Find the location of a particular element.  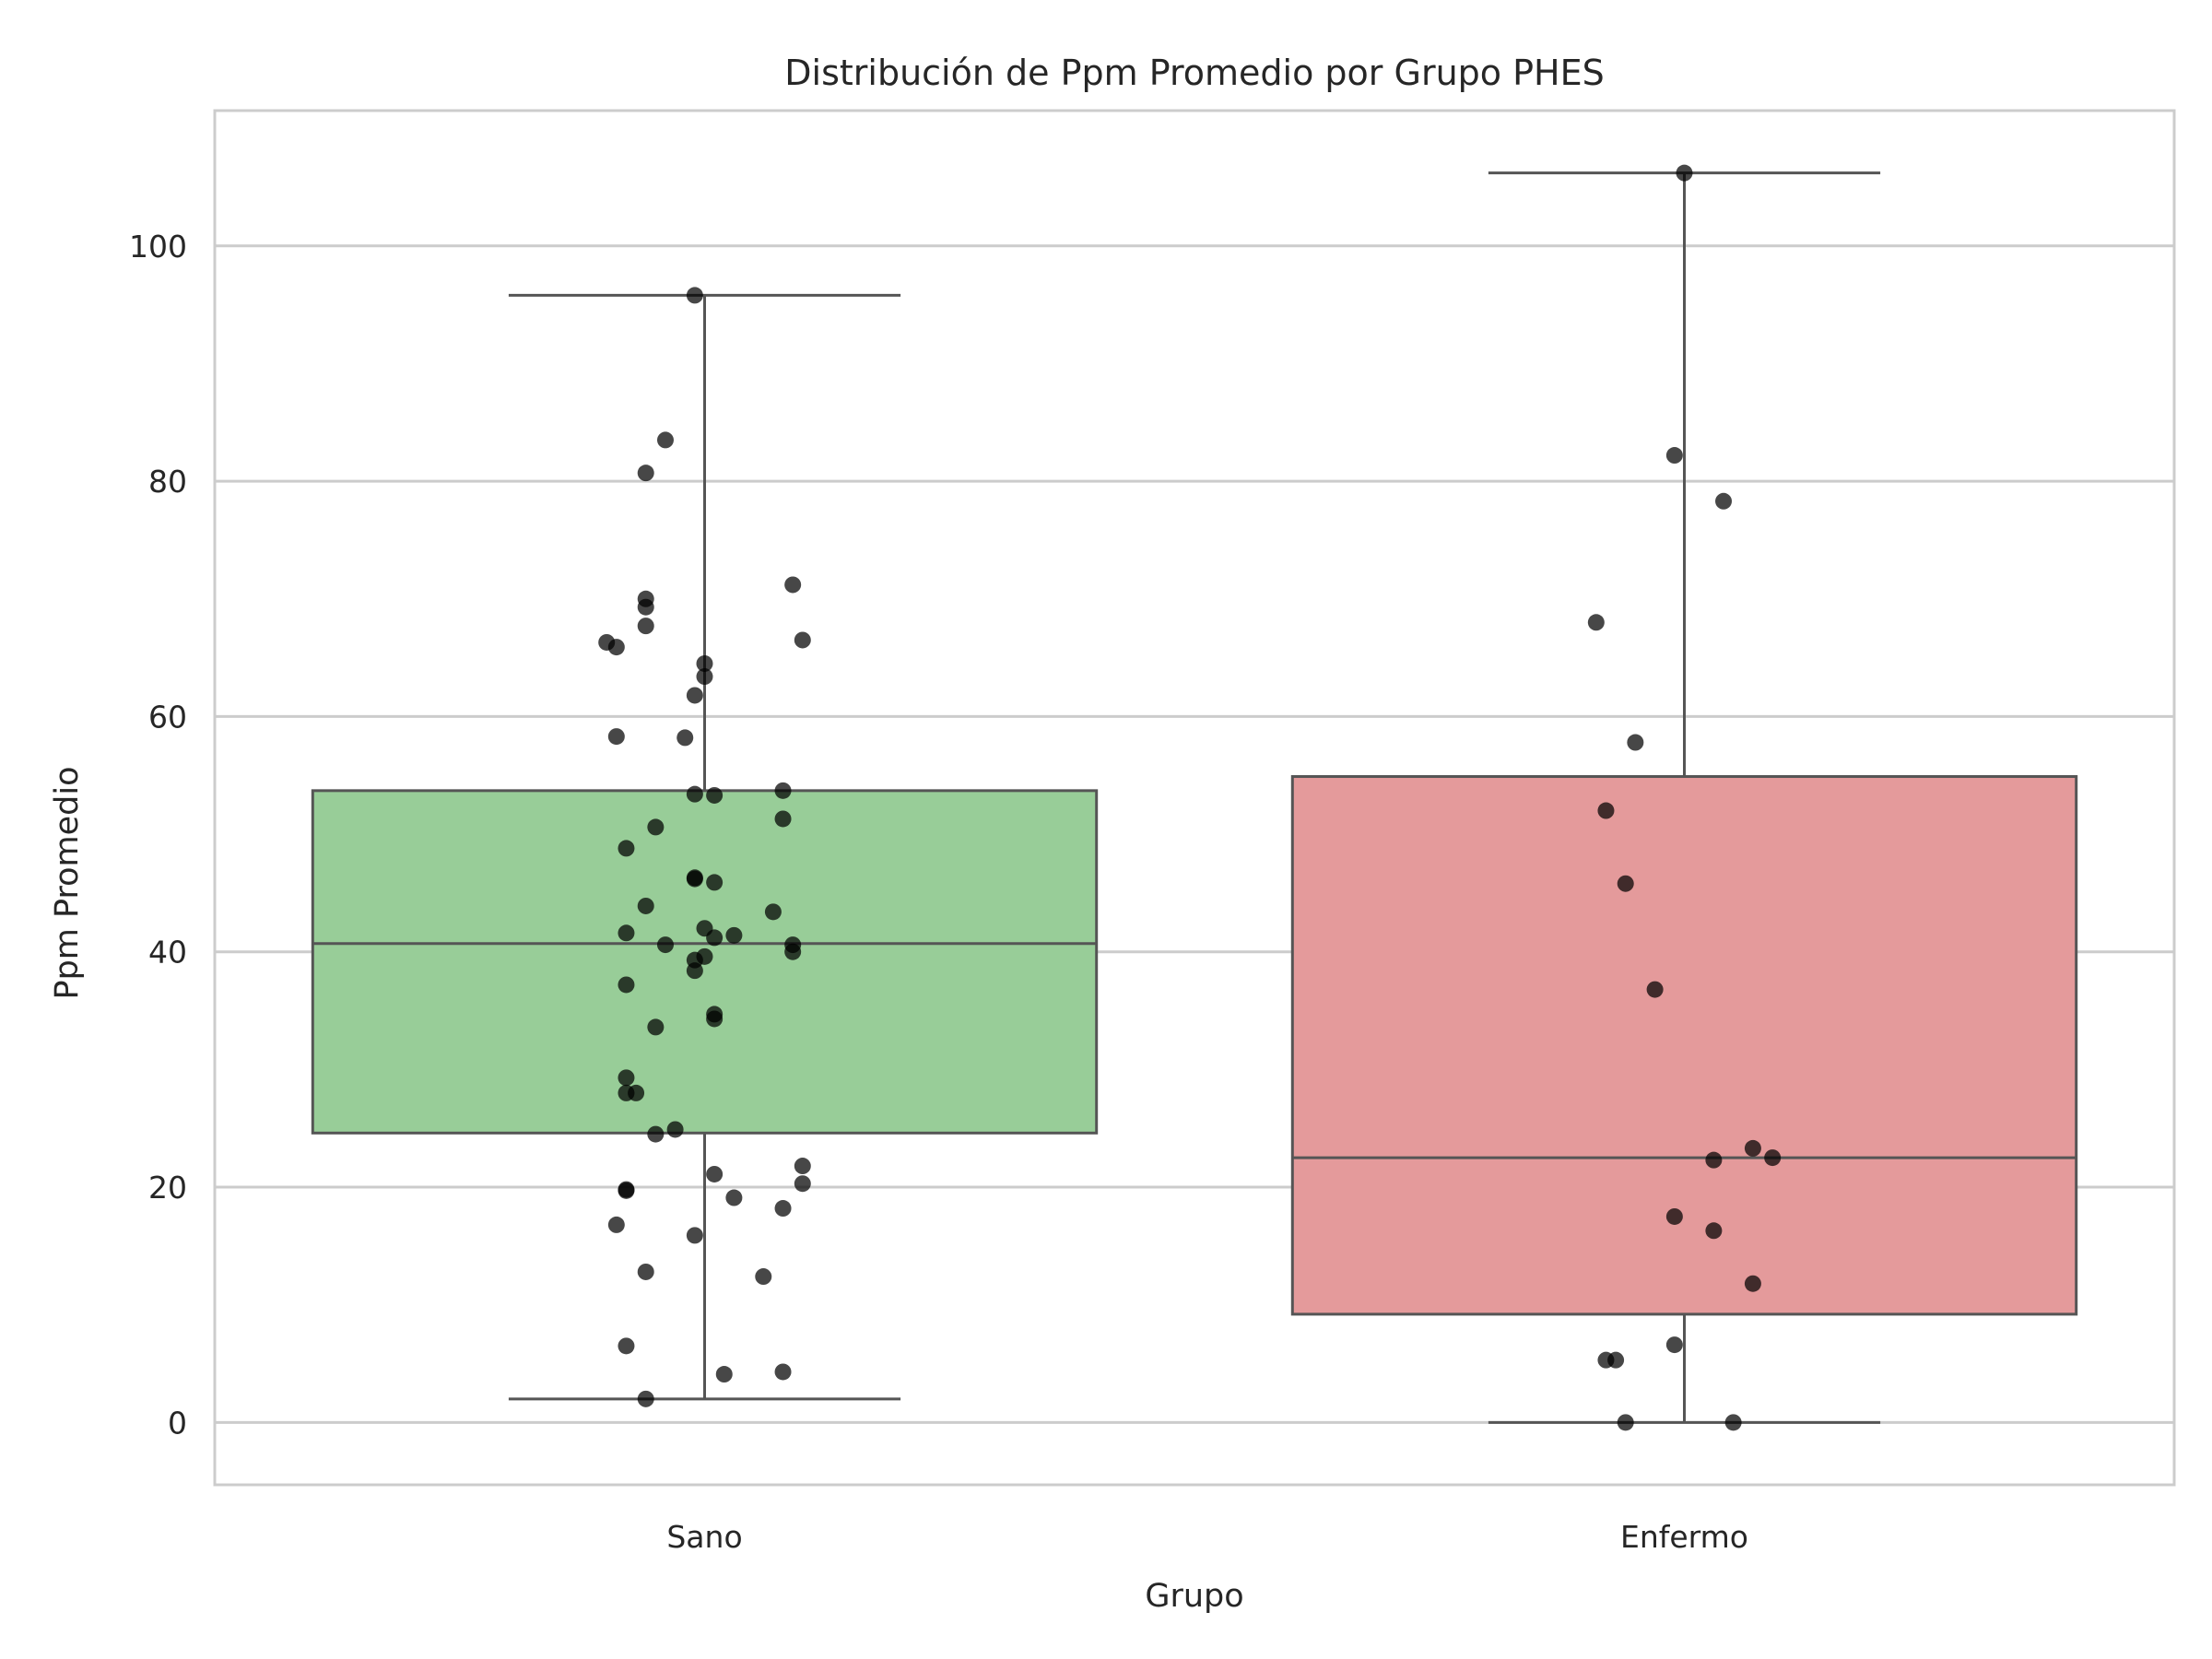

x-tick-labels: Sano Enfermo is located at coordinates (1207, 1537).